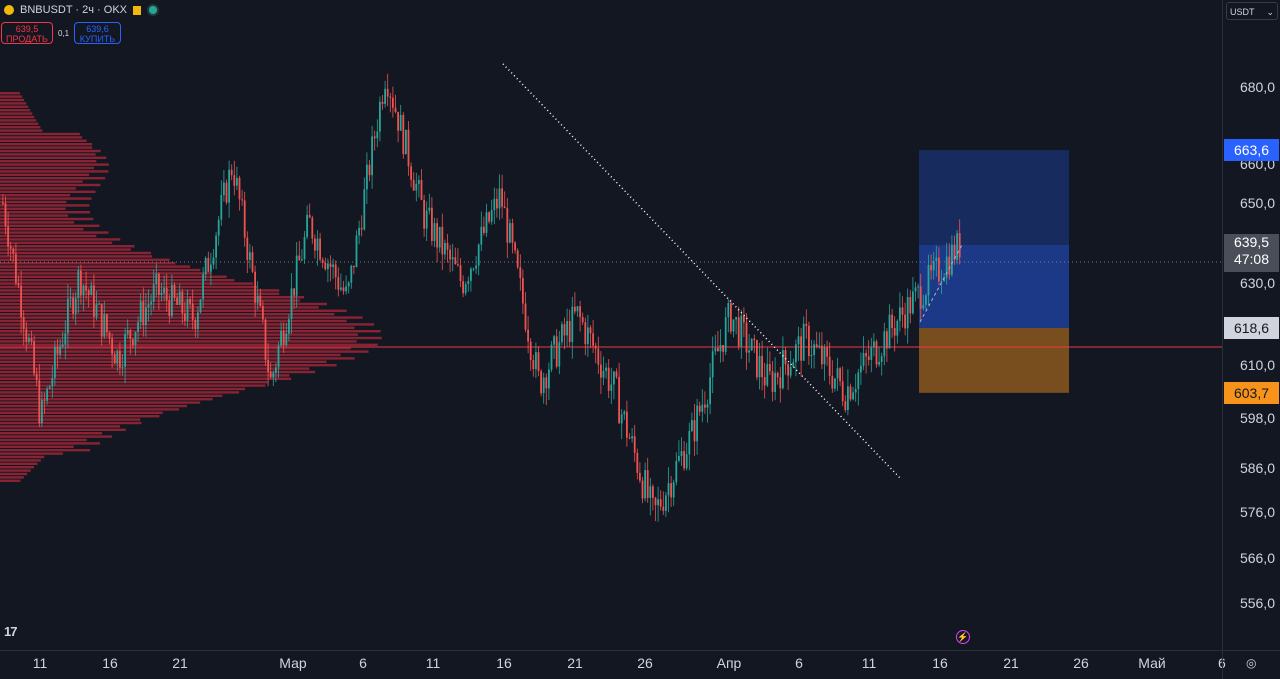 This screenshot has width=1280, height=679. What do you see at coordinates (1252, 11) in the screenshot?
I see `currency-selector: USDT ⌄` at bounding box center [1252, 11].